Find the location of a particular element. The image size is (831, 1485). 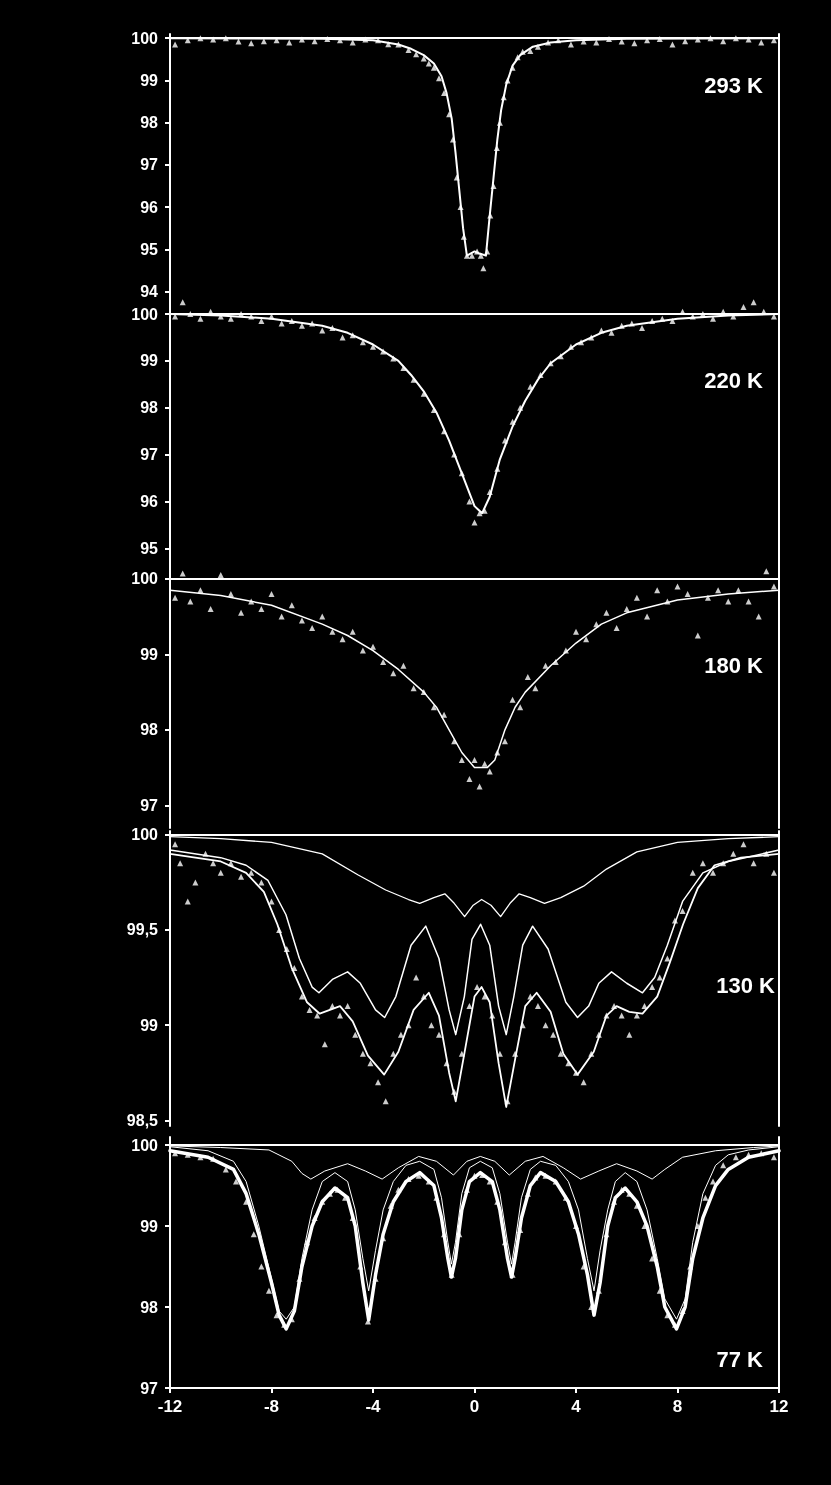

x-tick-label: 8 is located at coordinates (677, 1406).